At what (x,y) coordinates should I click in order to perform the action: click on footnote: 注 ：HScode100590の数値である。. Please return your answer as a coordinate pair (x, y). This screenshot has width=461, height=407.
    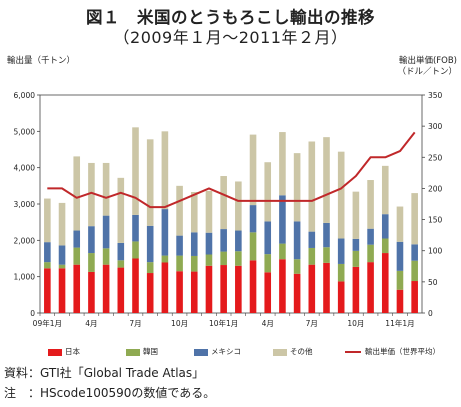
    Looking at the image, I should click on (110, 393).